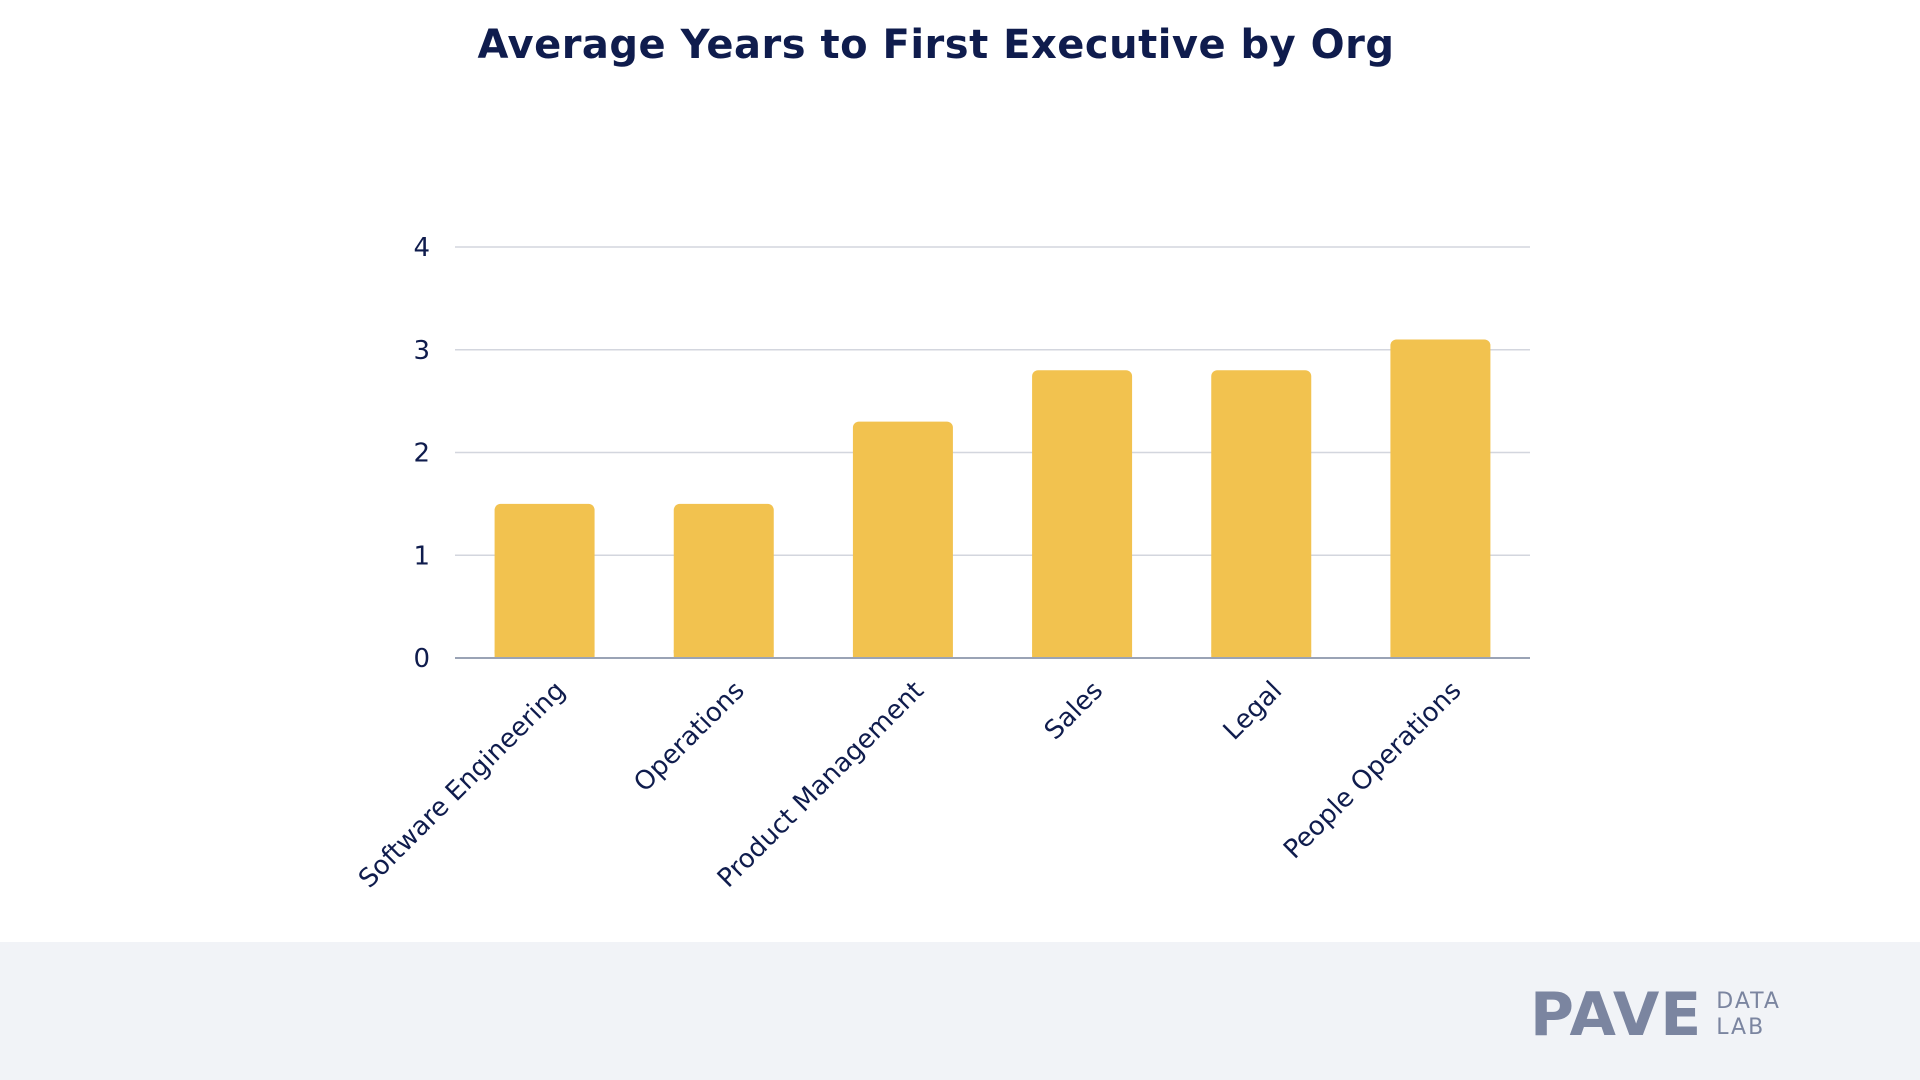 The width and height of the screenshot is (1920, 1080). I want to click on x-tick-label: Sales, so click(1074, 711).